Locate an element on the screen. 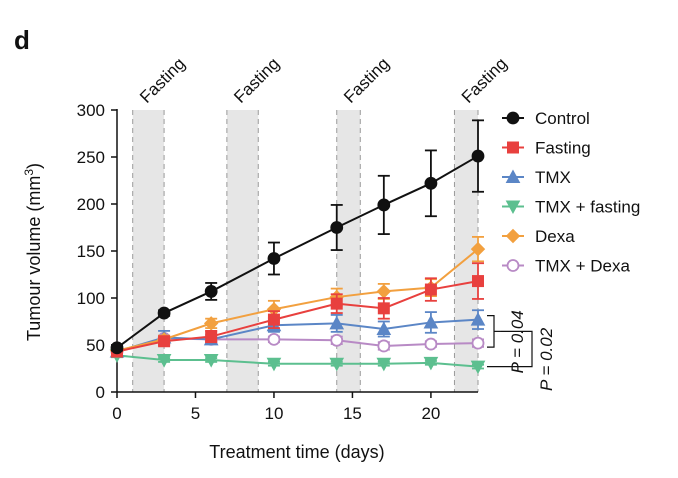 This screenshot has height=478, width=678. fasting-labels: Fasting Fasting Fasting Fasting is located at coordinates (323, 80).